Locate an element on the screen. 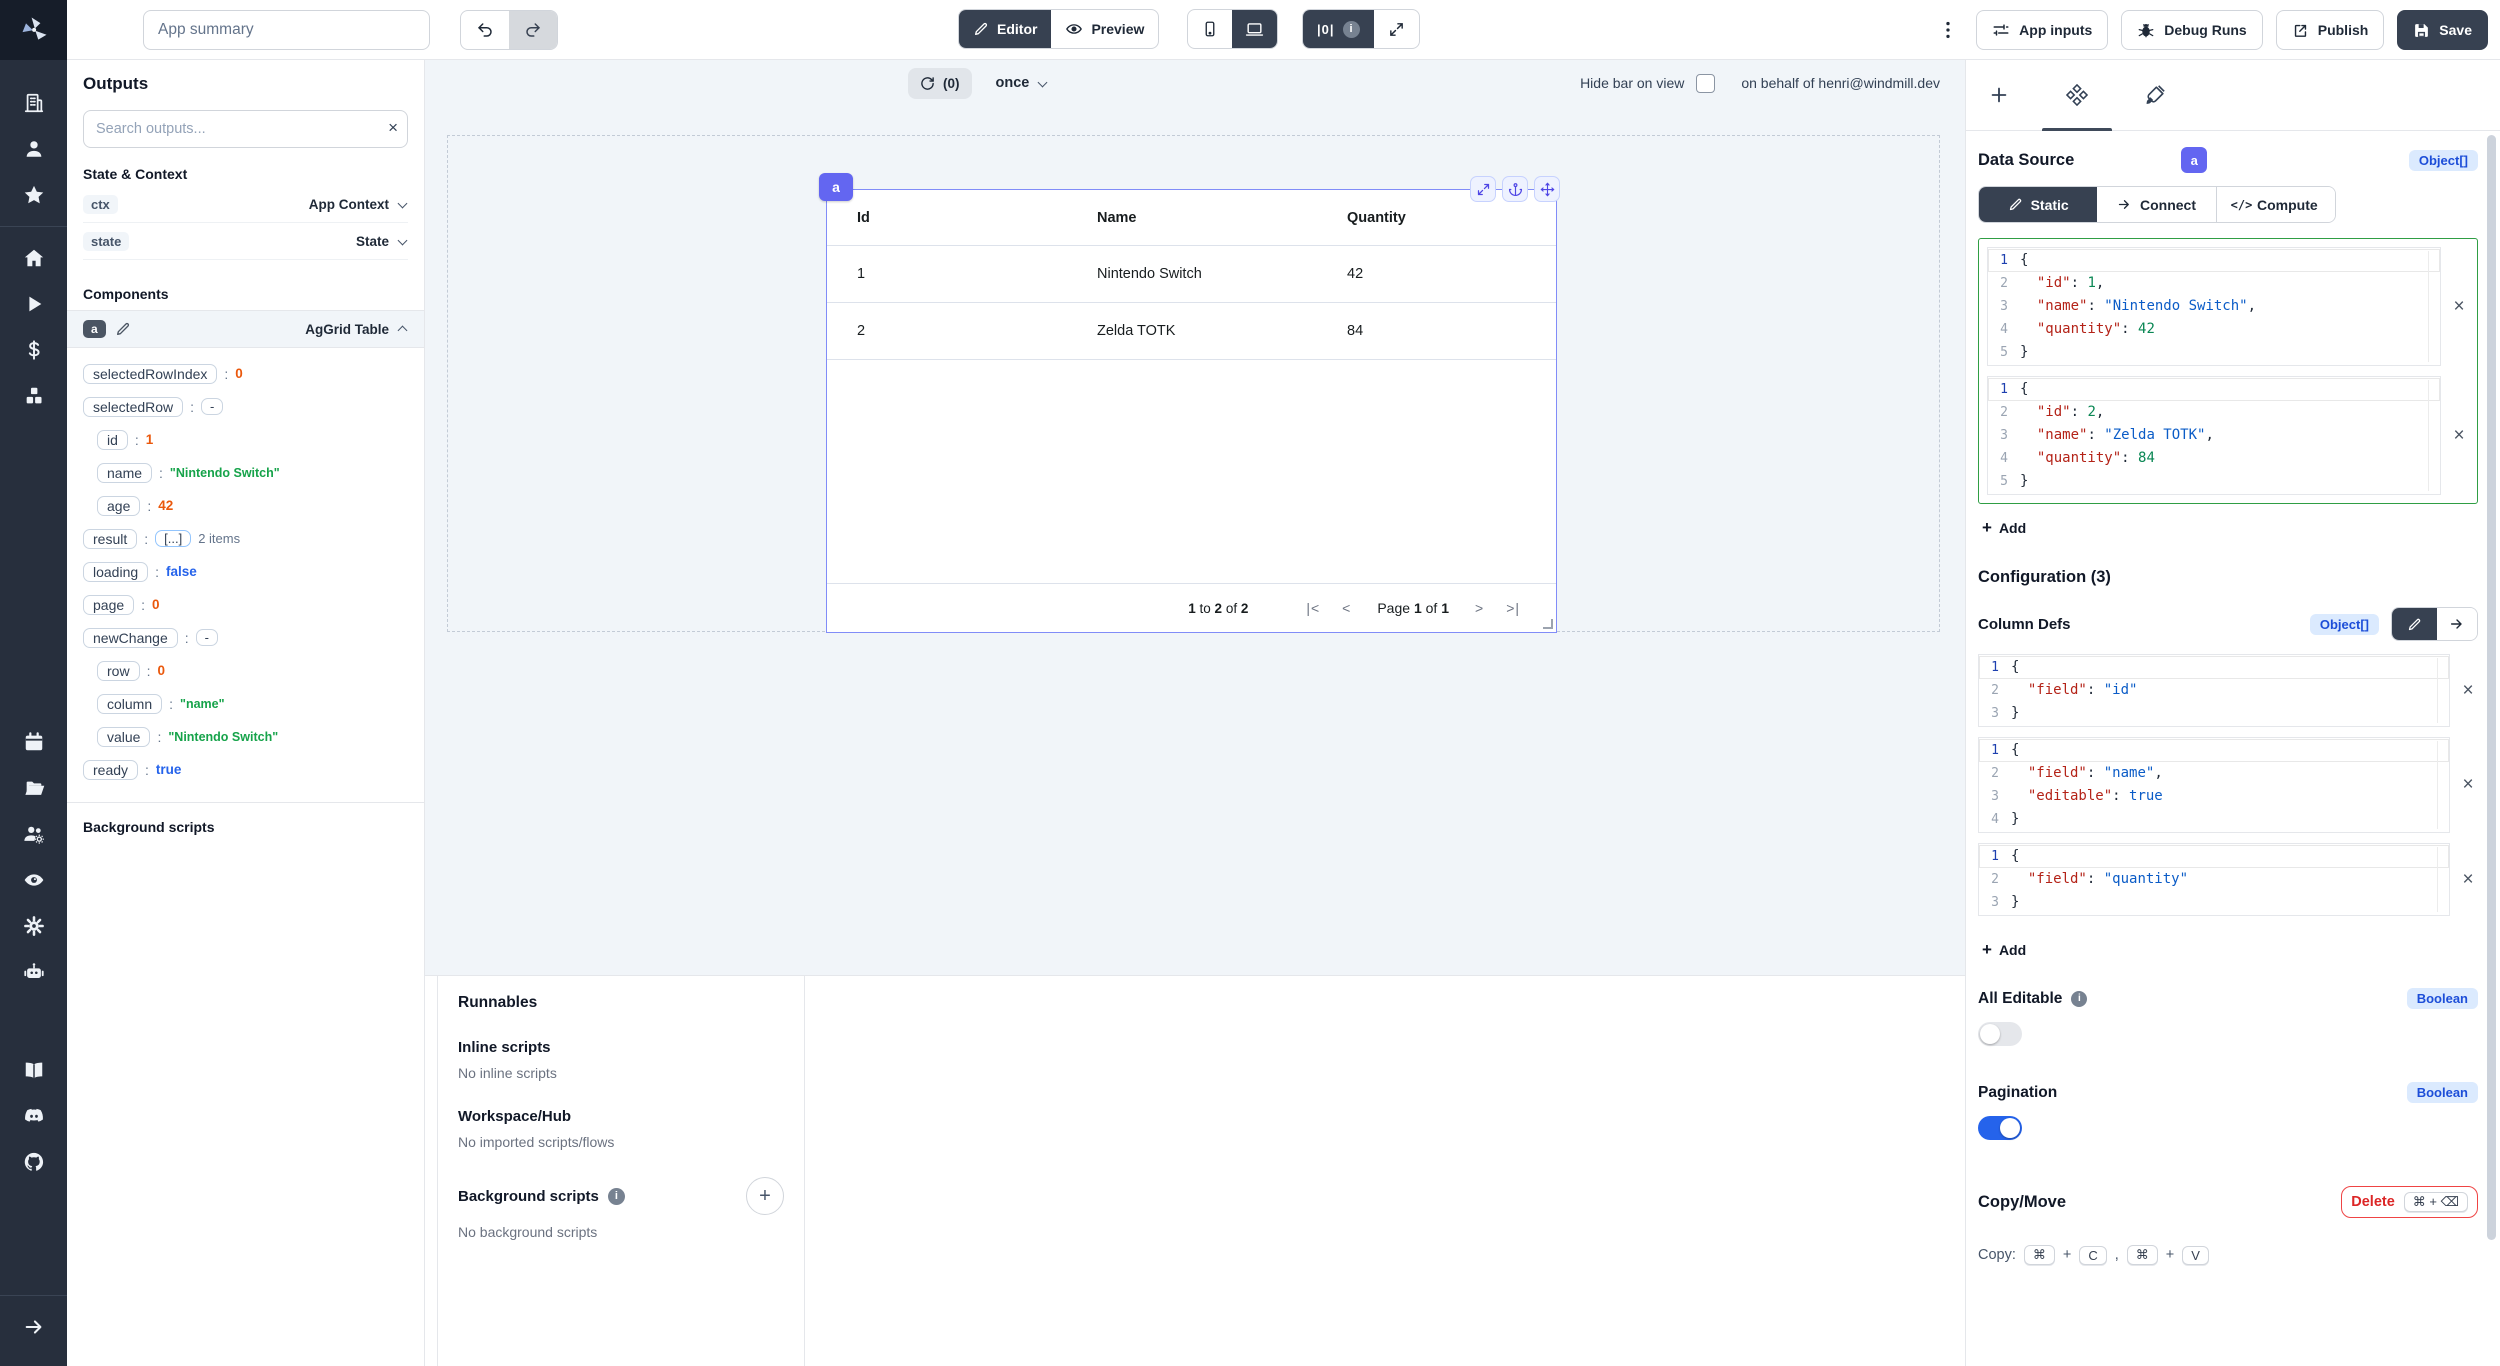 This screenshot has width=2500, height=1366. sidebar-building-icon is located at coordinates (34, 103).